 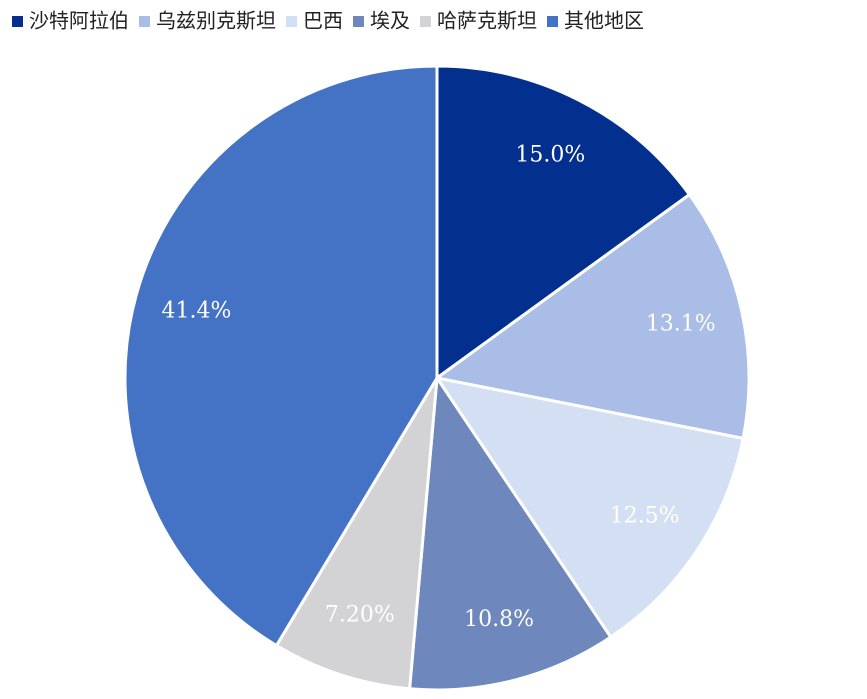 What do you see at coordinates (550, 155) in the screenshot?
I see `data-label: 15.0%` at bounding box center [550, 155].